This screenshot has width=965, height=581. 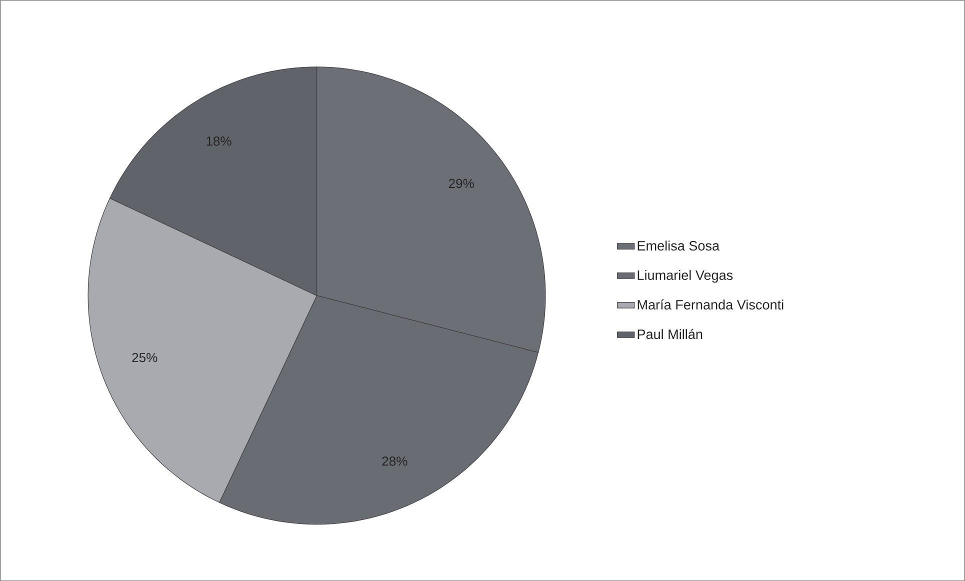 I want to click on legend-label: Emelisa Sosa, so click(x=679, y=245).